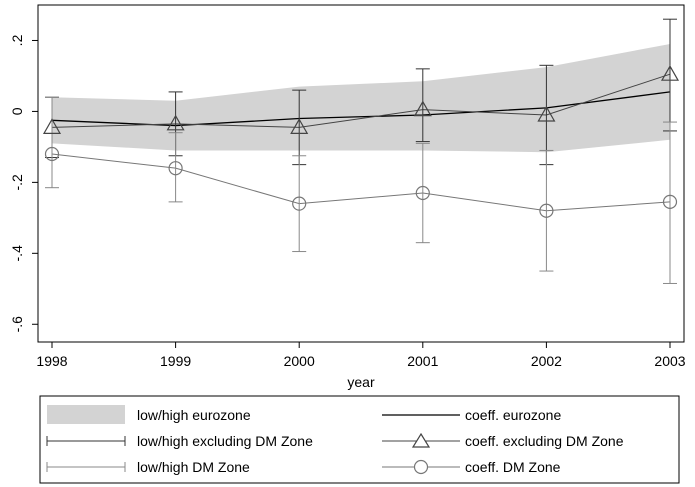  Describe the element at coordinates (193, 467) in the screenshot. I see `legend-label-errorbar-light: low/high DM Zone` at that location.